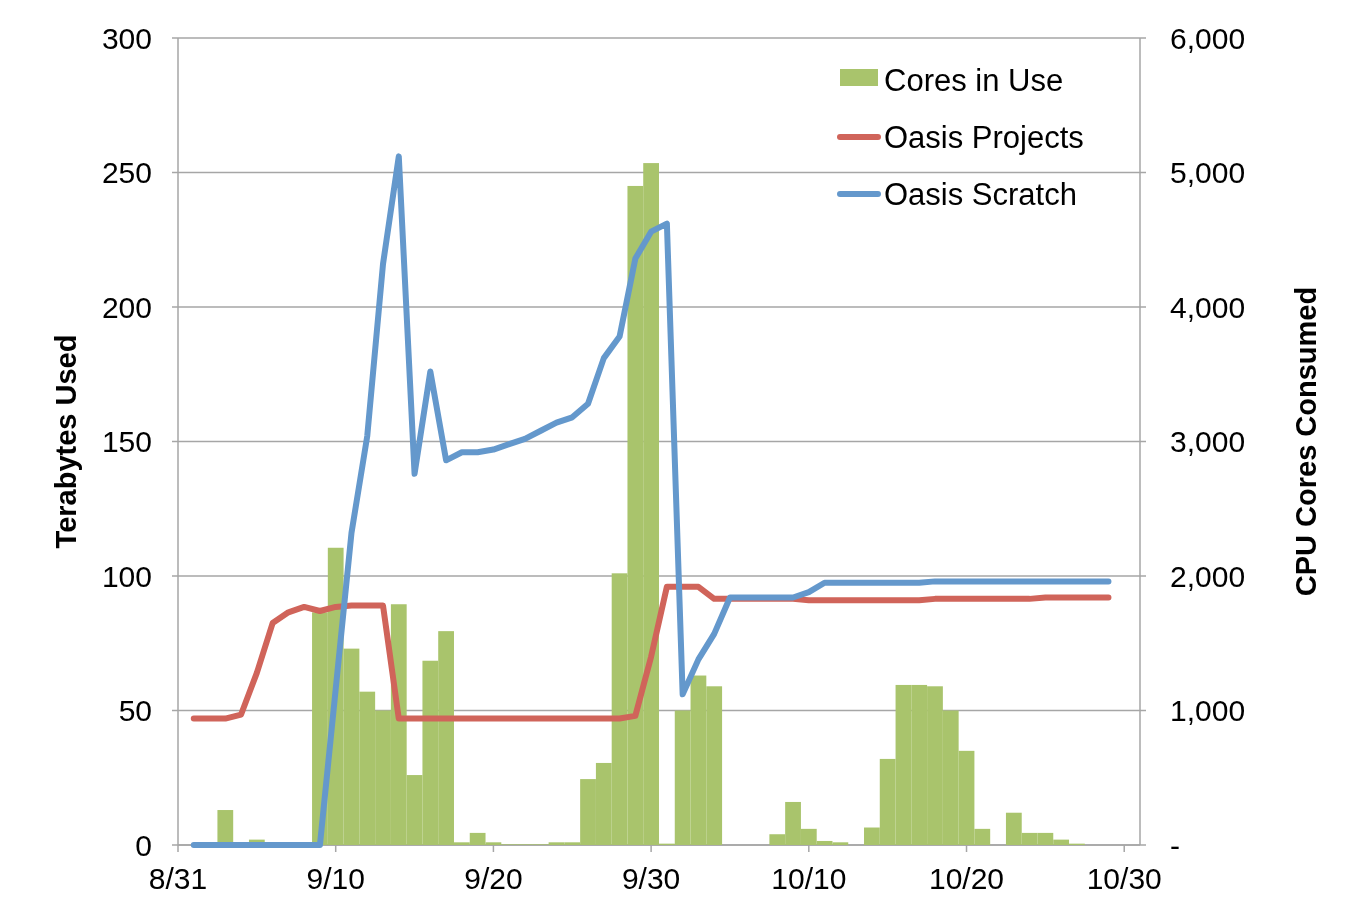  I want to click on y-tick-label: 200, so click(126, 307).